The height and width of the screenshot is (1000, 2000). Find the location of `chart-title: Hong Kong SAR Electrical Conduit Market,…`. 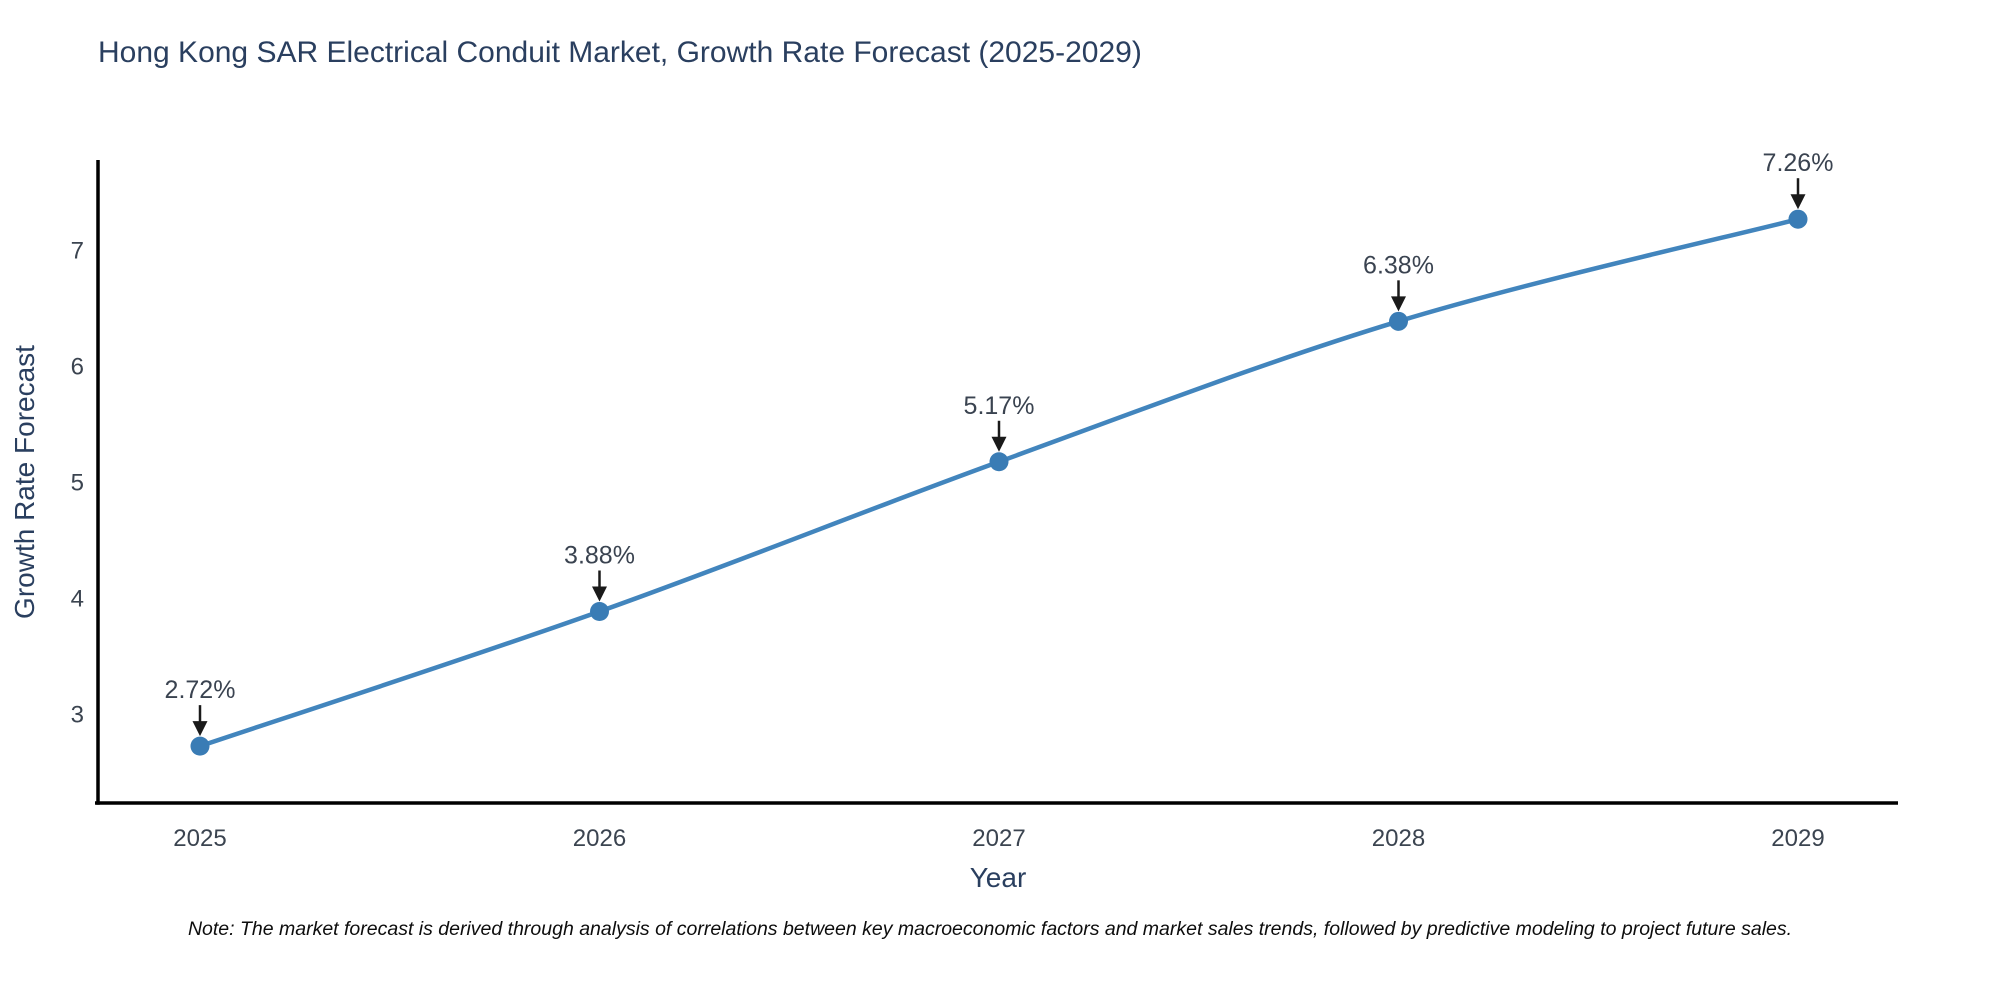

chart-title: Hong Kong SAR Electrical Conduit Market,… is located at coordinates (620, 52).